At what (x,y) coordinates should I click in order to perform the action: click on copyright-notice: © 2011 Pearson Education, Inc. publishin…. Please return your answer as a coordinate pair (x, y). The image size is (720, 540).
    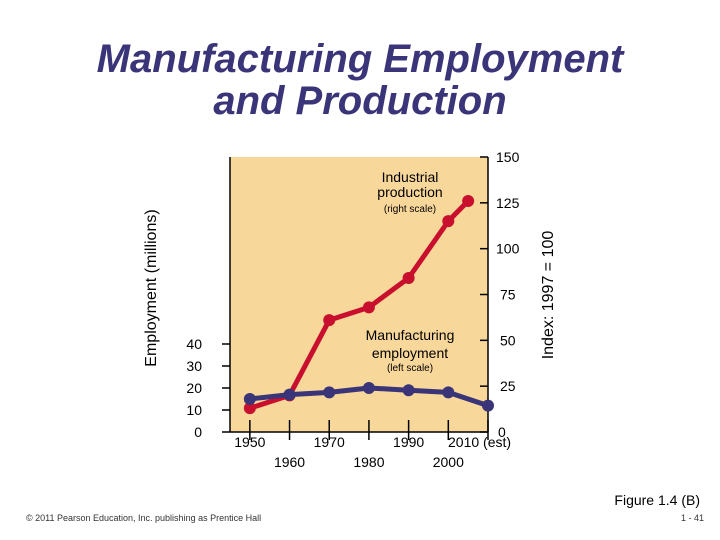
    Looking at the image, I should click on (144, 518).